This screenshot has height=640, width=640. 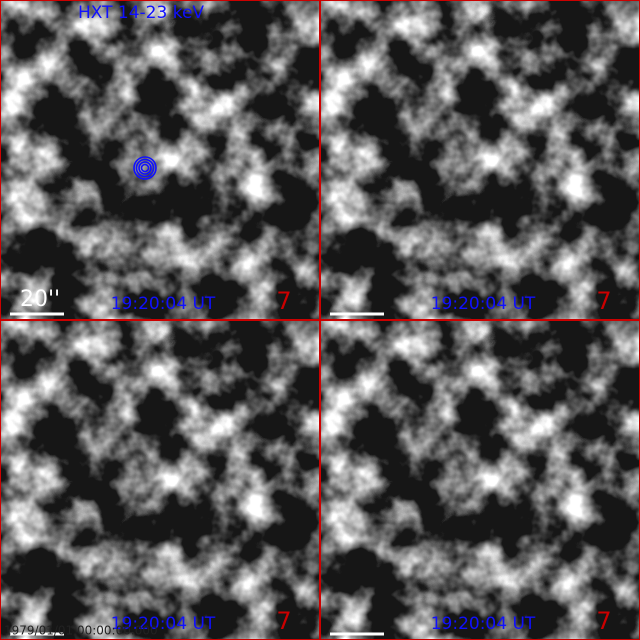 What do you see at coordinates (145, 168) in the screenshot?
I see `contour` at bounding box center [145, 168].